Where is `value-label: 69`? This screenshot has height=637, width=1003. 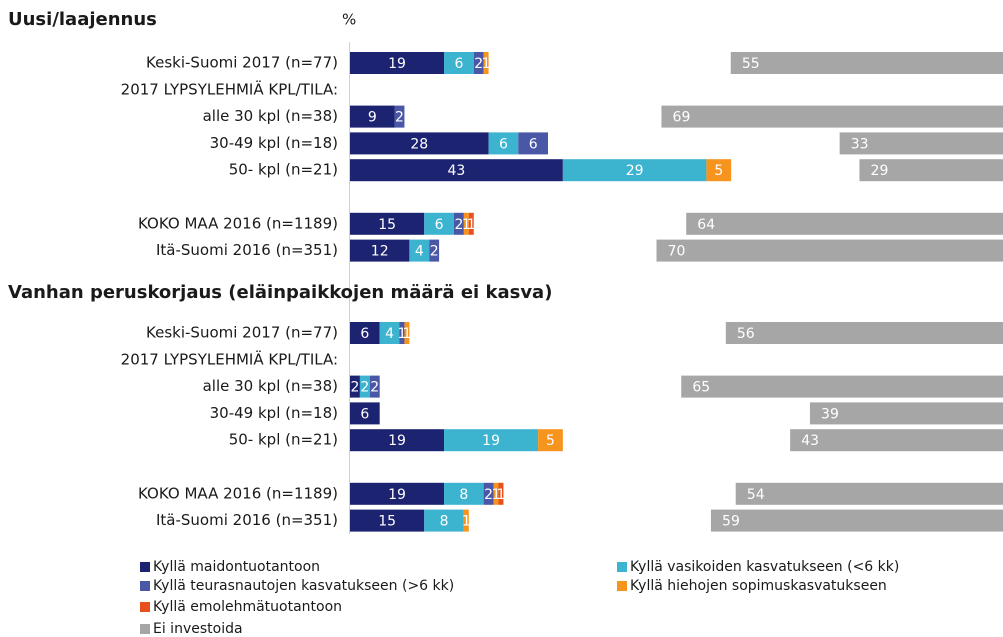 value-label: 69 is located at coordinates (682, 118).